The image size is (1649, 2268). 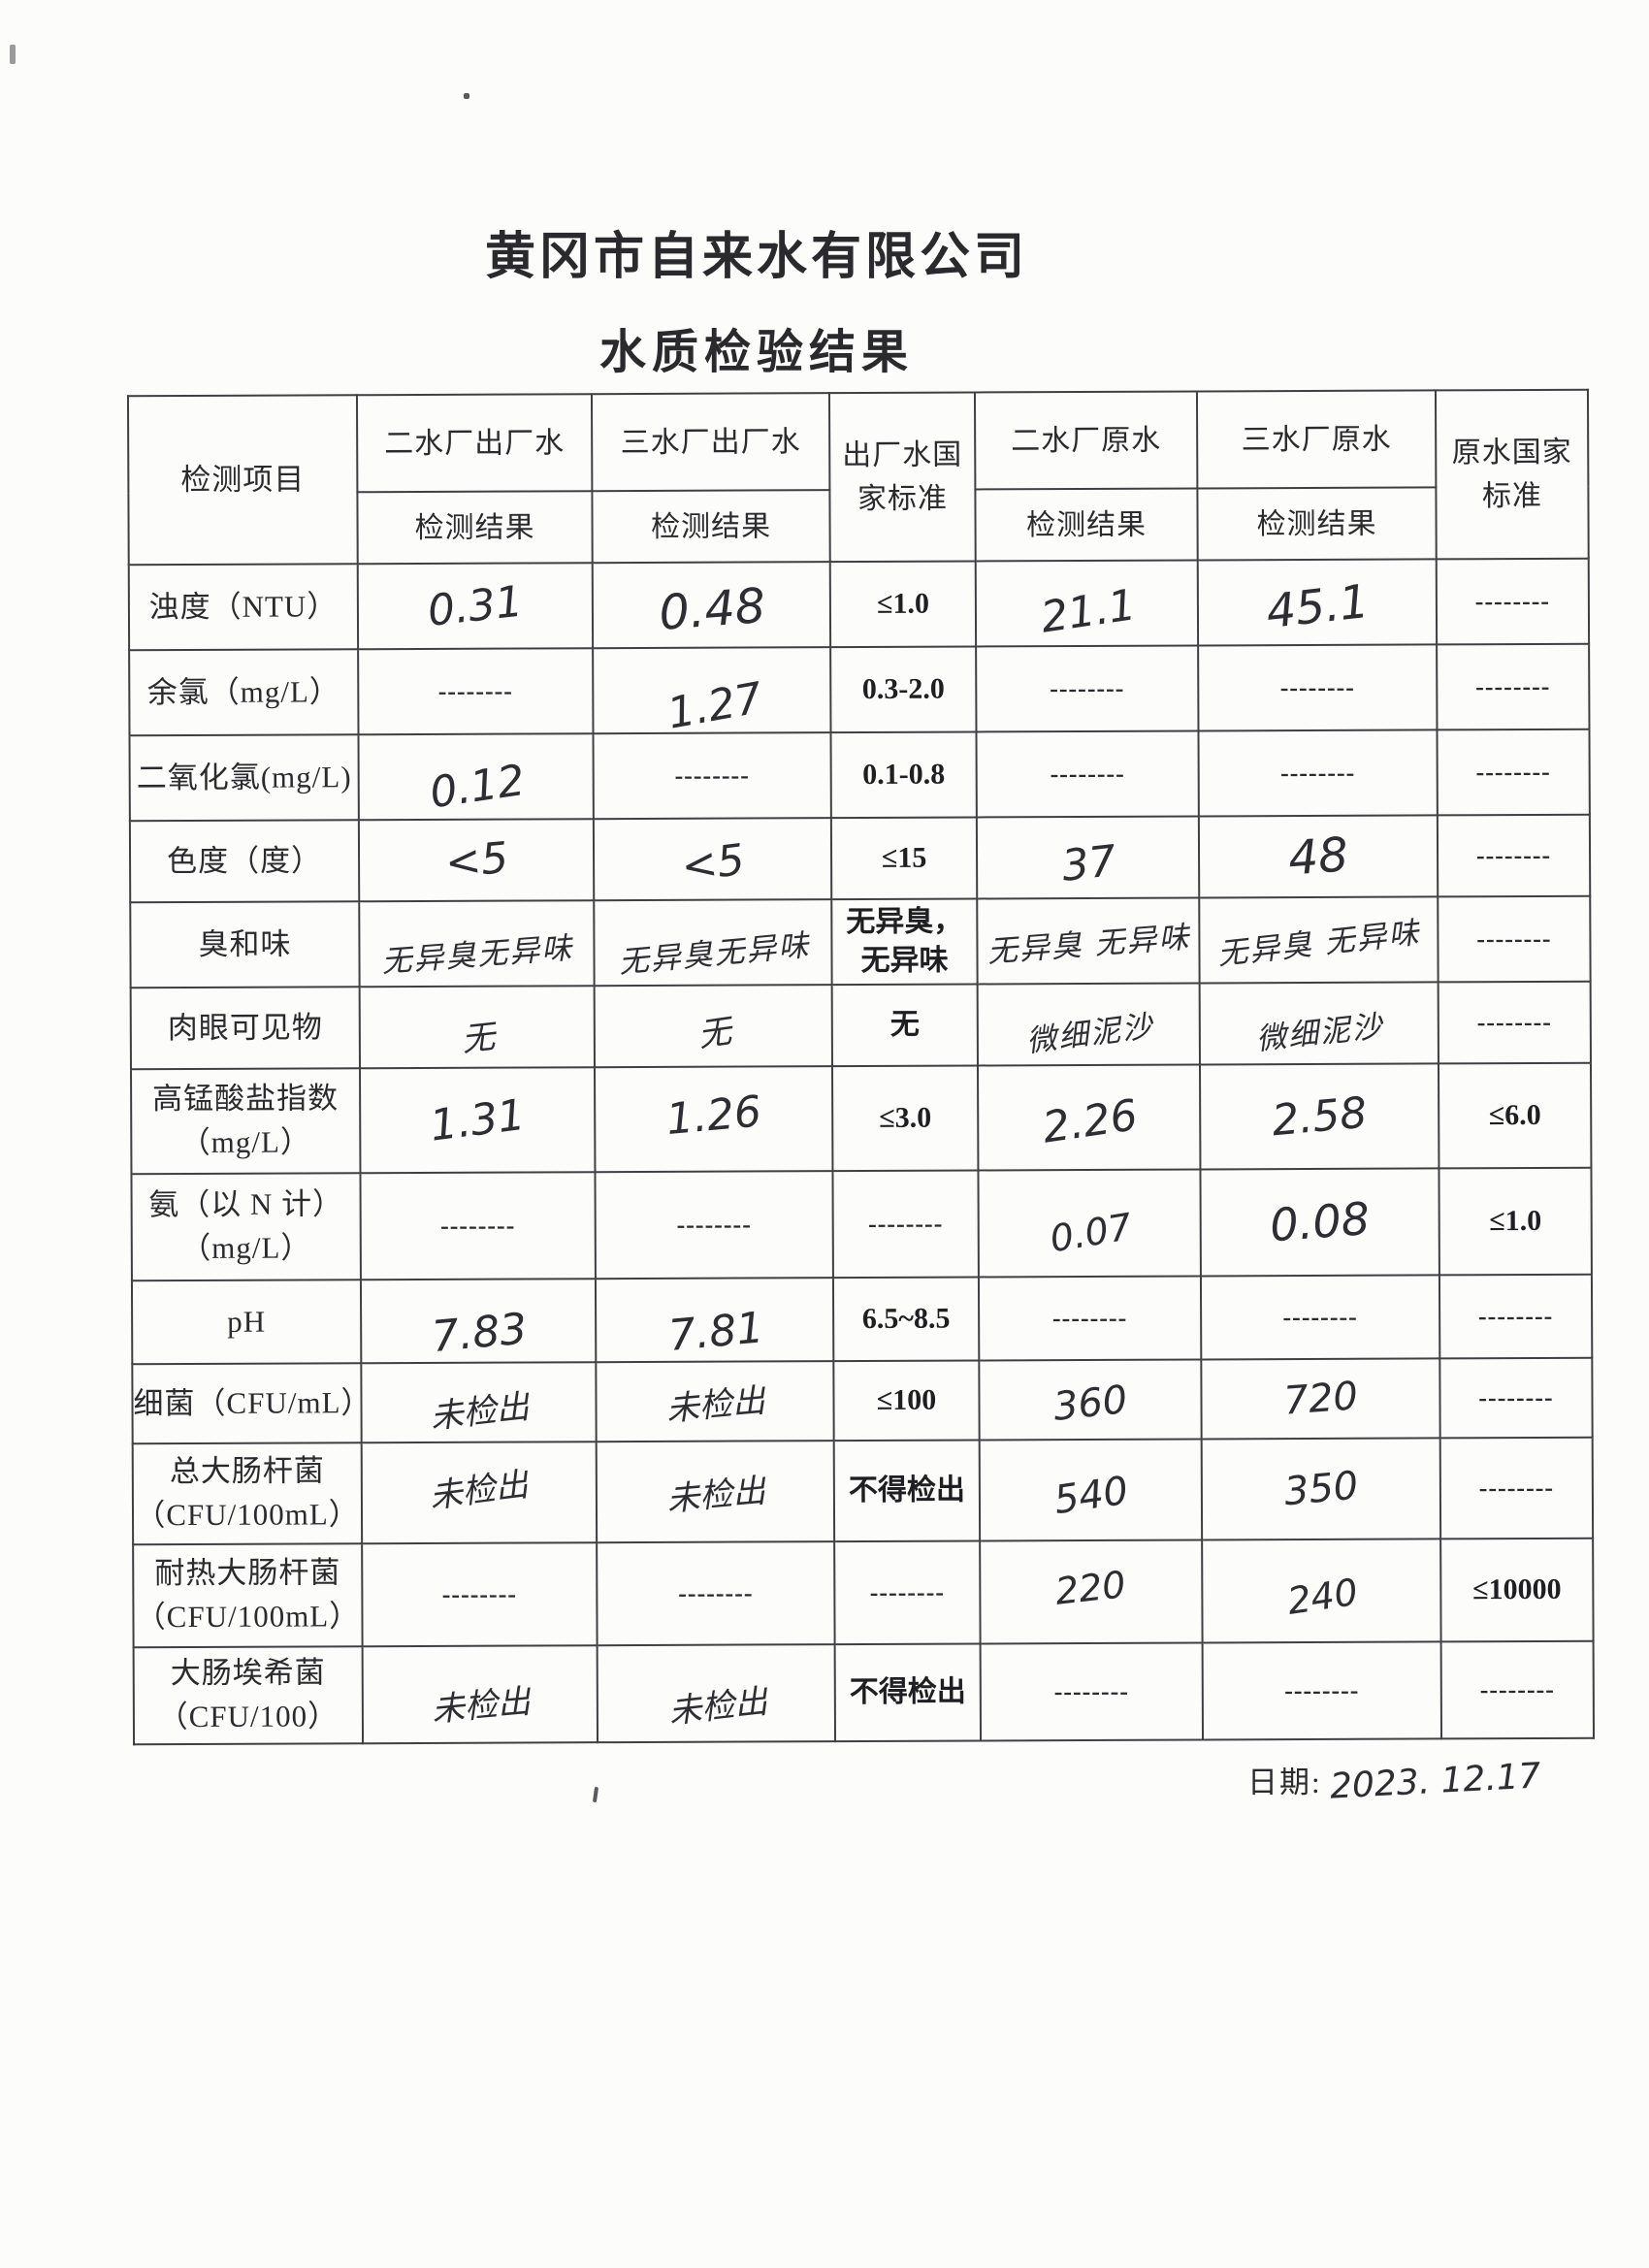 What do you see at coordinates (252, 1403) in the screenshot?
I see `row-label-bacteria: 细菌（CFU/mL）` at bounding box center [252, 1403].